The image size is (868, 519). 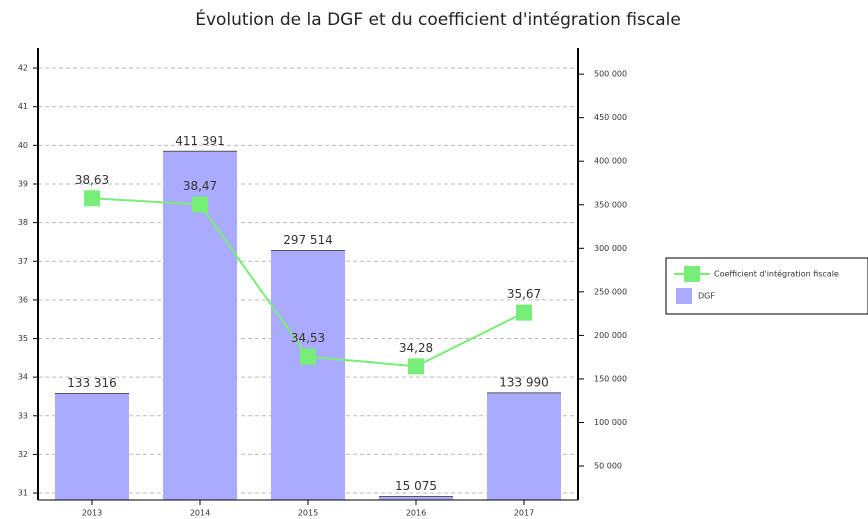 I want to click on y2-tick-label: 50 000, so click(x=608, y=466).